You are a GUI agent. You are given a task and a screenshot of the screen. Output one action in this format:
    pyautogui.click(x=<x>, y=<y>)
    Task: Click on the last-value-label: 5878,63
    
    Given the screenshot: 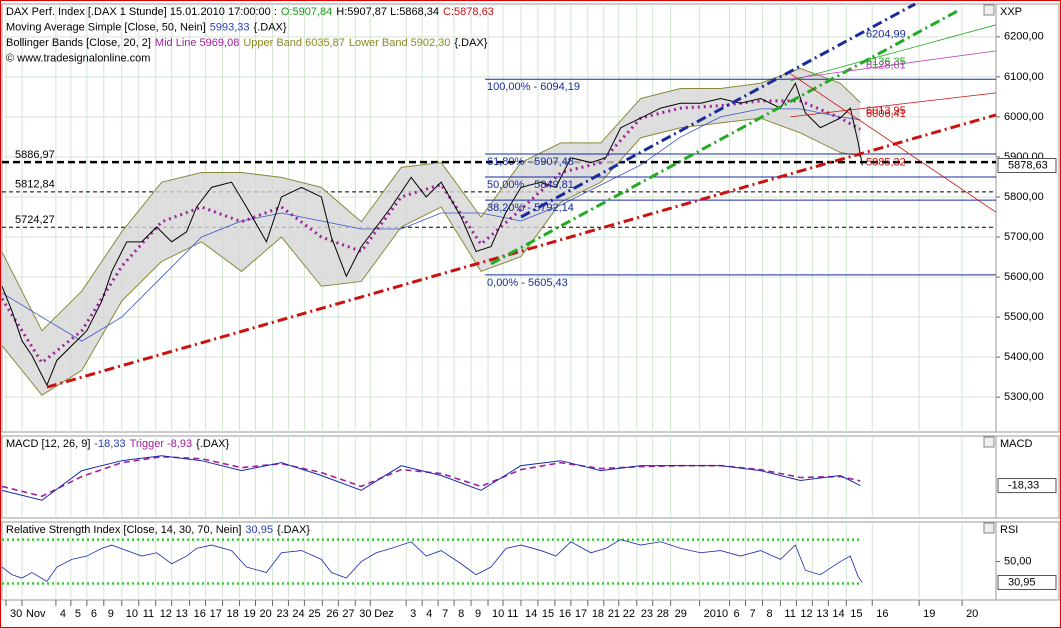 What is the action you would take?
    pyautogui.click(x=1028, y=165)
    